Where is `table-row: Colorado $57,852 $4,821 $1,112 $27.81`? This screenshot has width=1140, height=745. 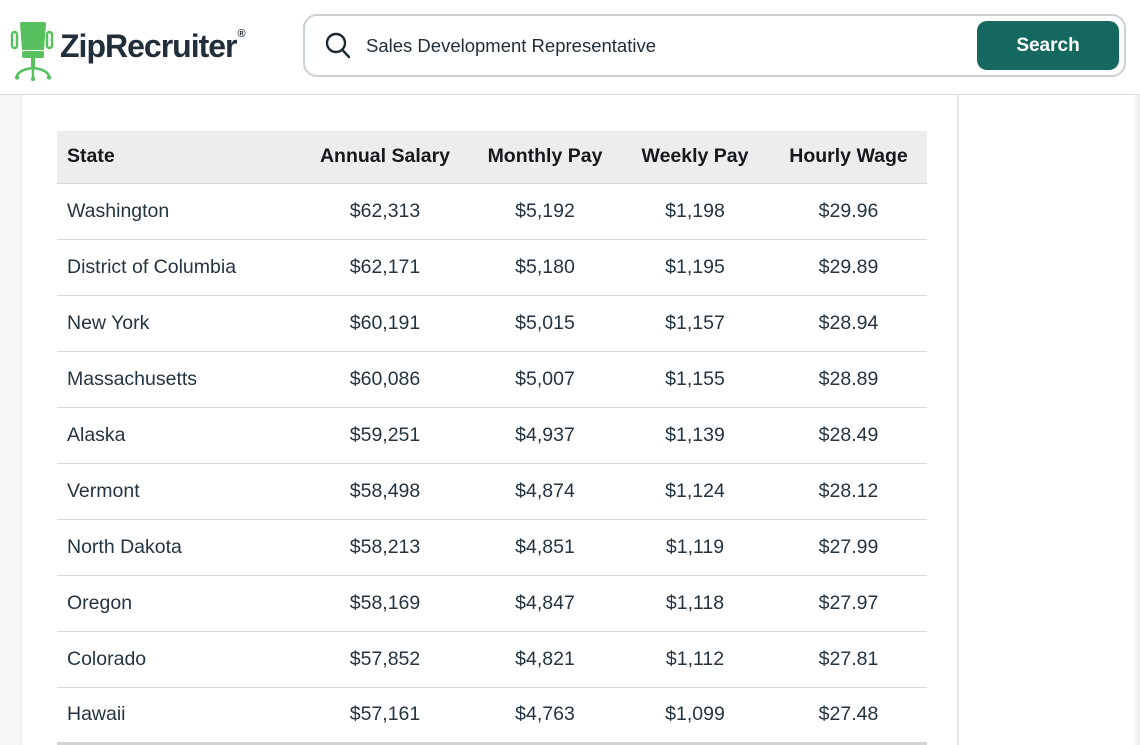 table-row: Colorado $57,852 $4,821 $1,112 $27.81 is located at coordinates (492, 659).